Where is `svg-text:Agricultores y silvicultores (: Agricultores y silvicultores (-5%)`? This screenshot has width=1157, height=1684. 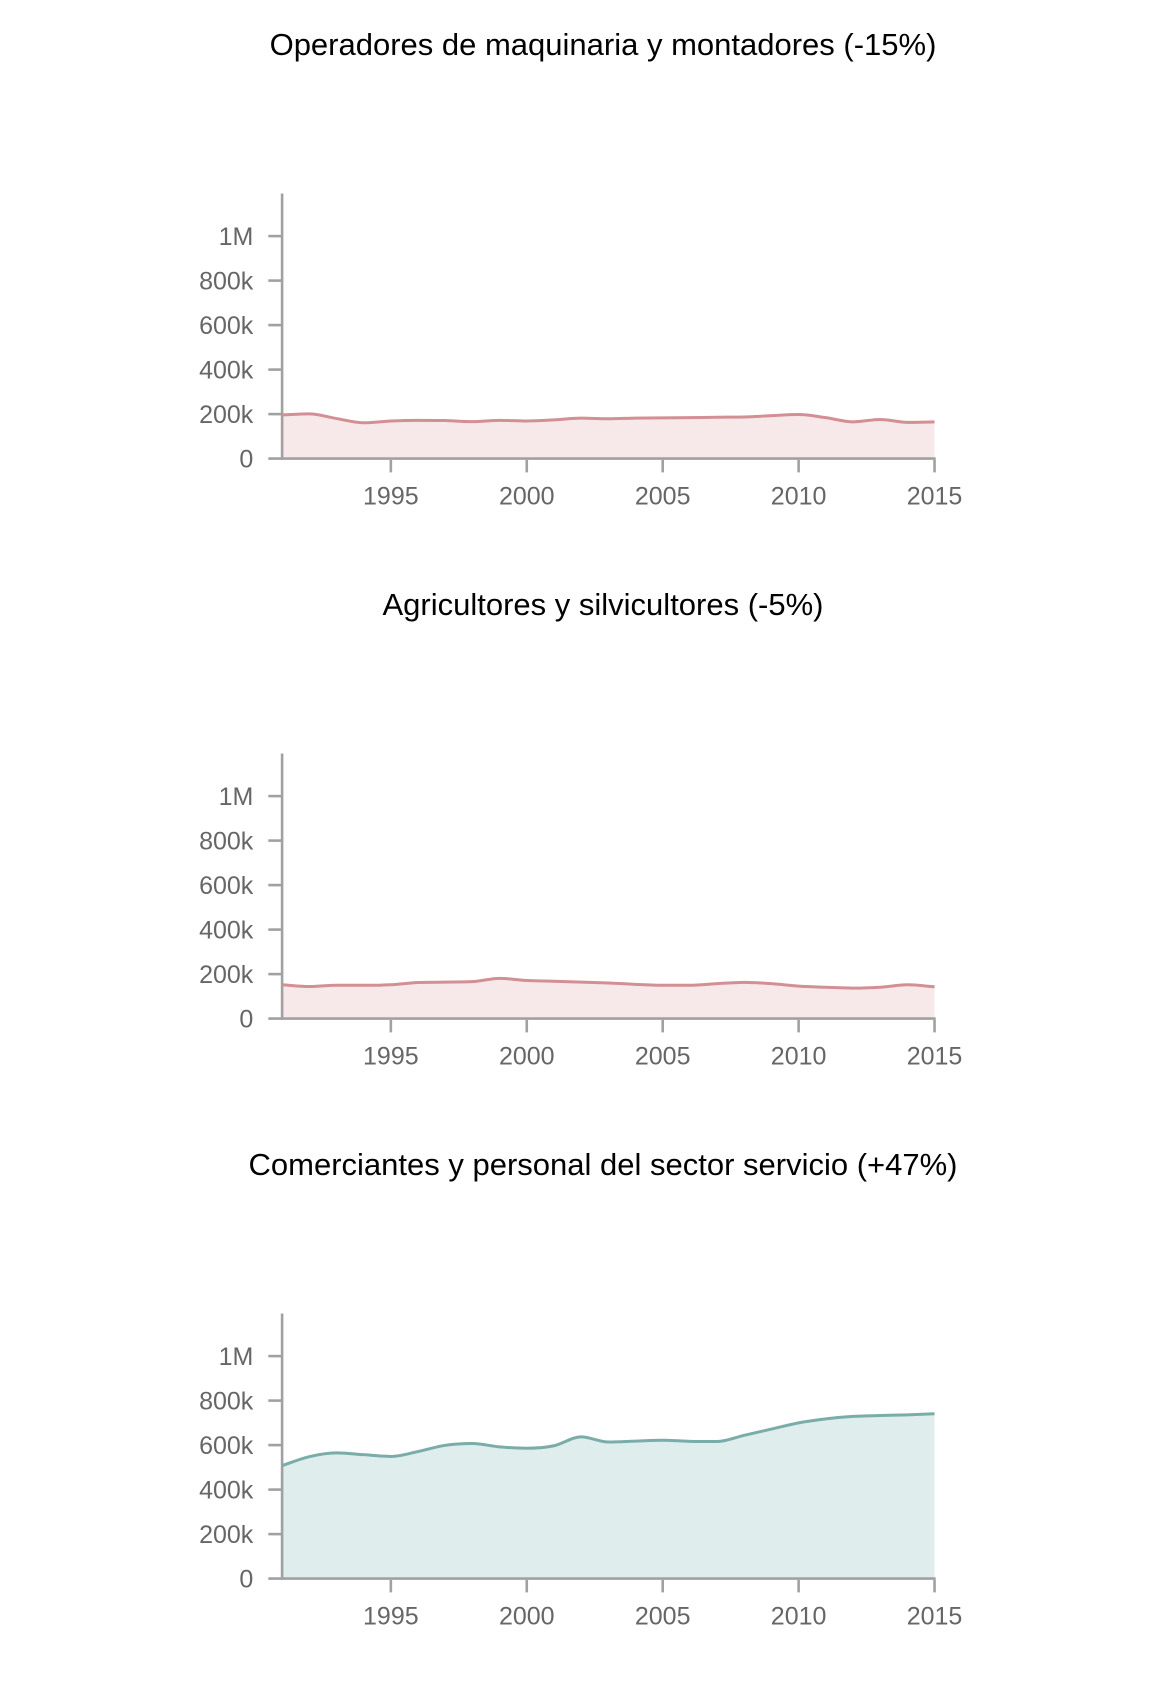
svg-text:Agricultores y silvicultores (: Agricultores y silvicultores (-5%) is located at coordinates (603, 604).